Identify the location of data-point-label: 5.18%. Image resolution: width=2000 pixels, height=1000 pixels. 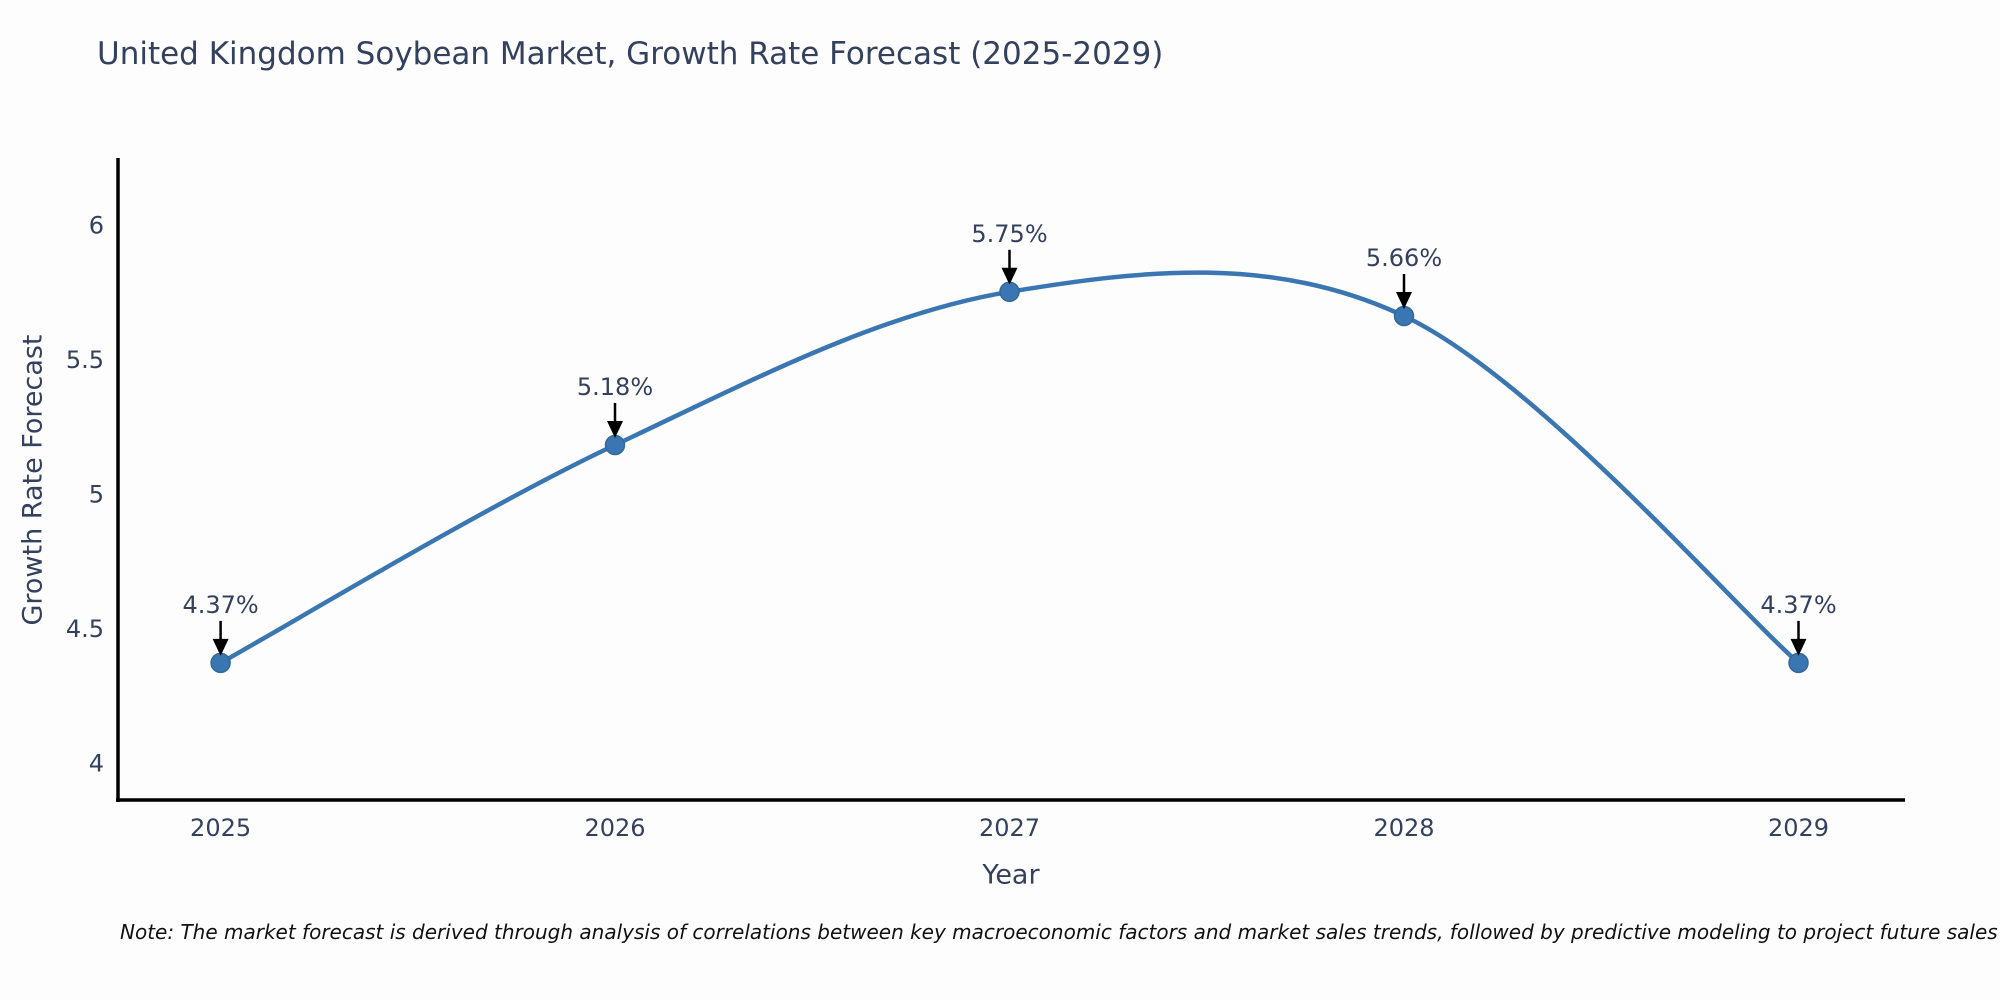
(615, 387).